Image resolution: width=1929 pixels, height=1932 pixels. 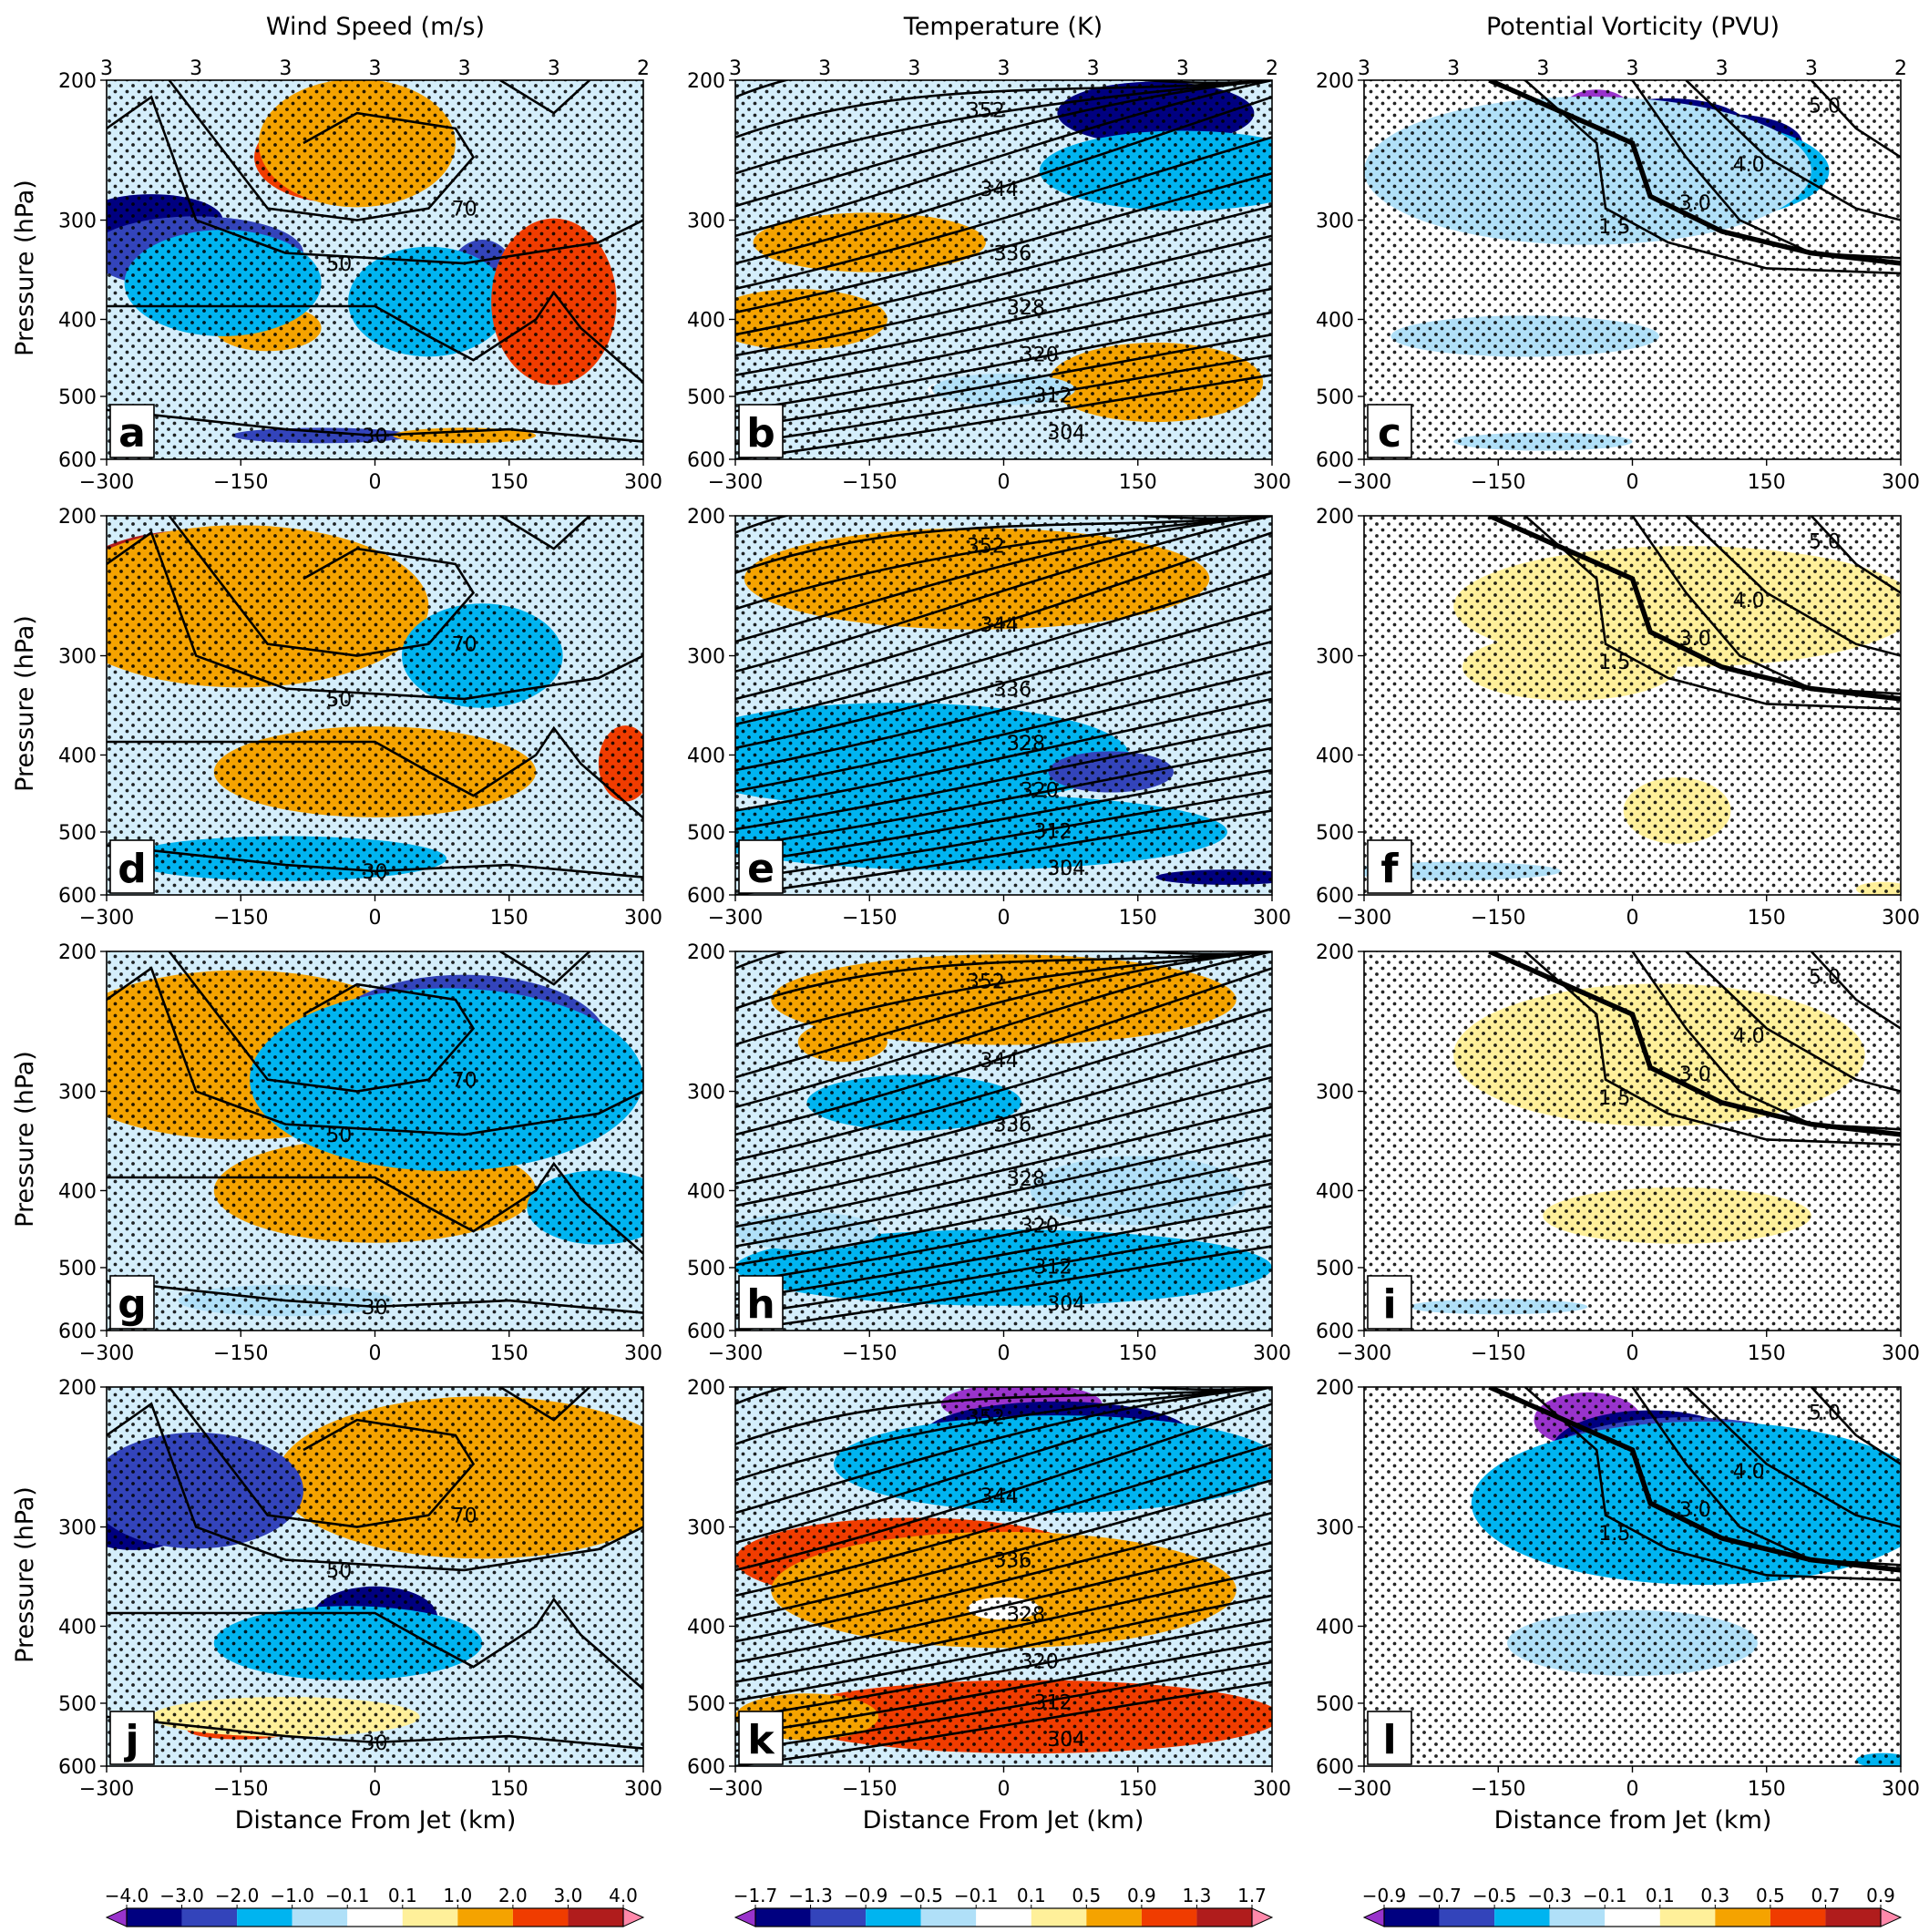 I want to click on field: 352 344 336 328 320 312 304, so click(x=1003, y=705).